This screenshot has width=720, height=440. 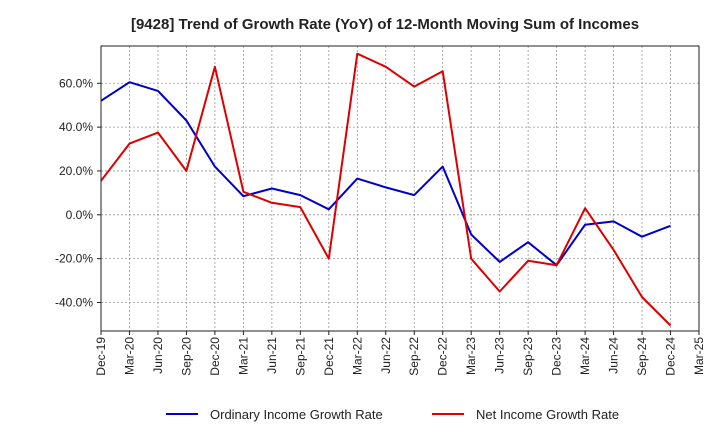 What do you see at coordinates (129, 356) in the screenshot?
I see `x-tick-label: Mar-20` at bounding box center [129, 356].